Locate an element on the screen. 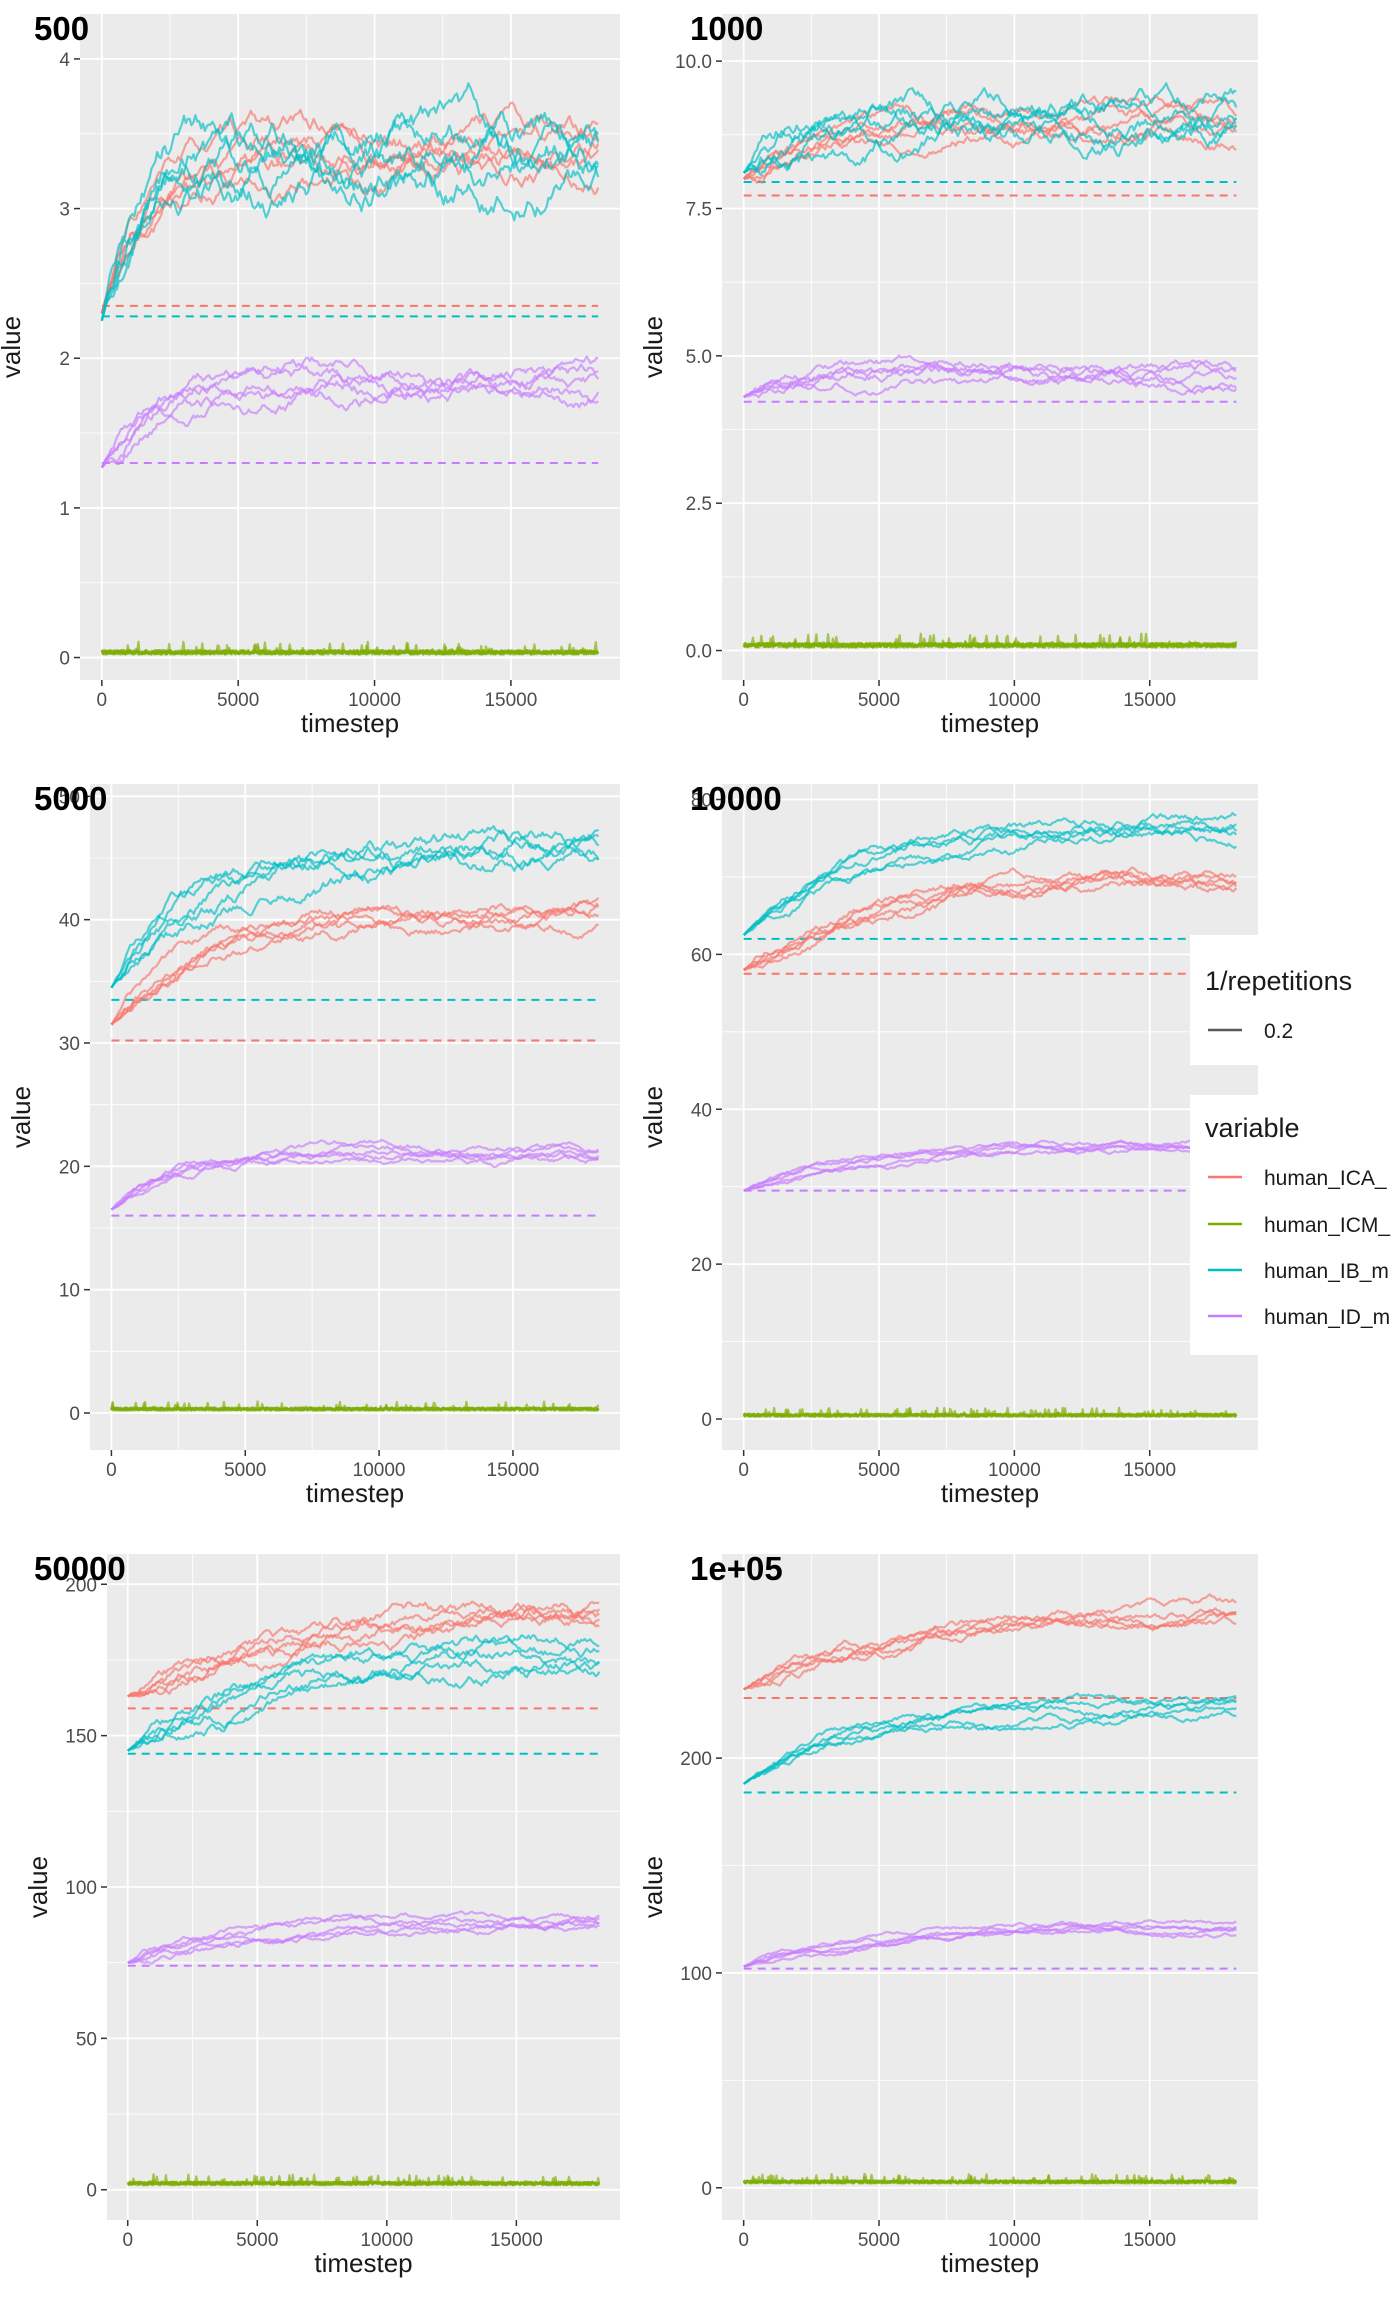 This screenshot has width=1400, height=2304. trace-human_ICA-rep2 is located at coordinates (990, 919).